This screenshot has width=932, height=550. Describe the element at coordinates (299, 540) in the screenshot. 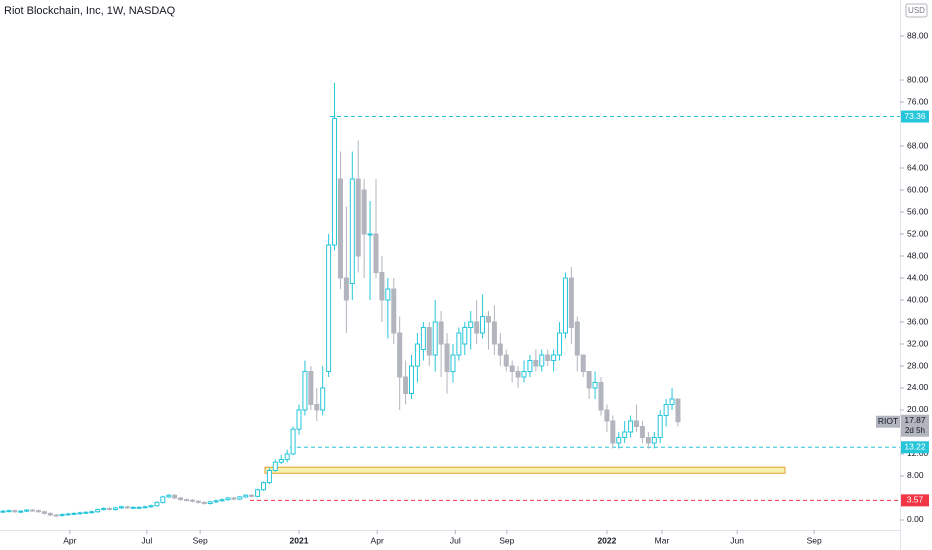

I see `x-tick-label: 2021` at that location.